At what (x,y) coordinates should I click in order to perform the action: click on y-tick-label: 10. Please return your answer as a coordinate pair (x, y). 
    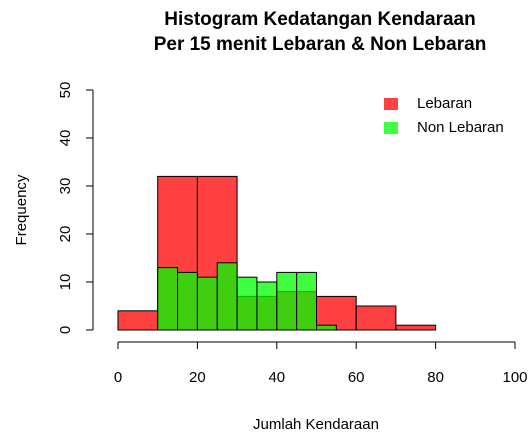
    Looking at the image, I should click on (65, 282).